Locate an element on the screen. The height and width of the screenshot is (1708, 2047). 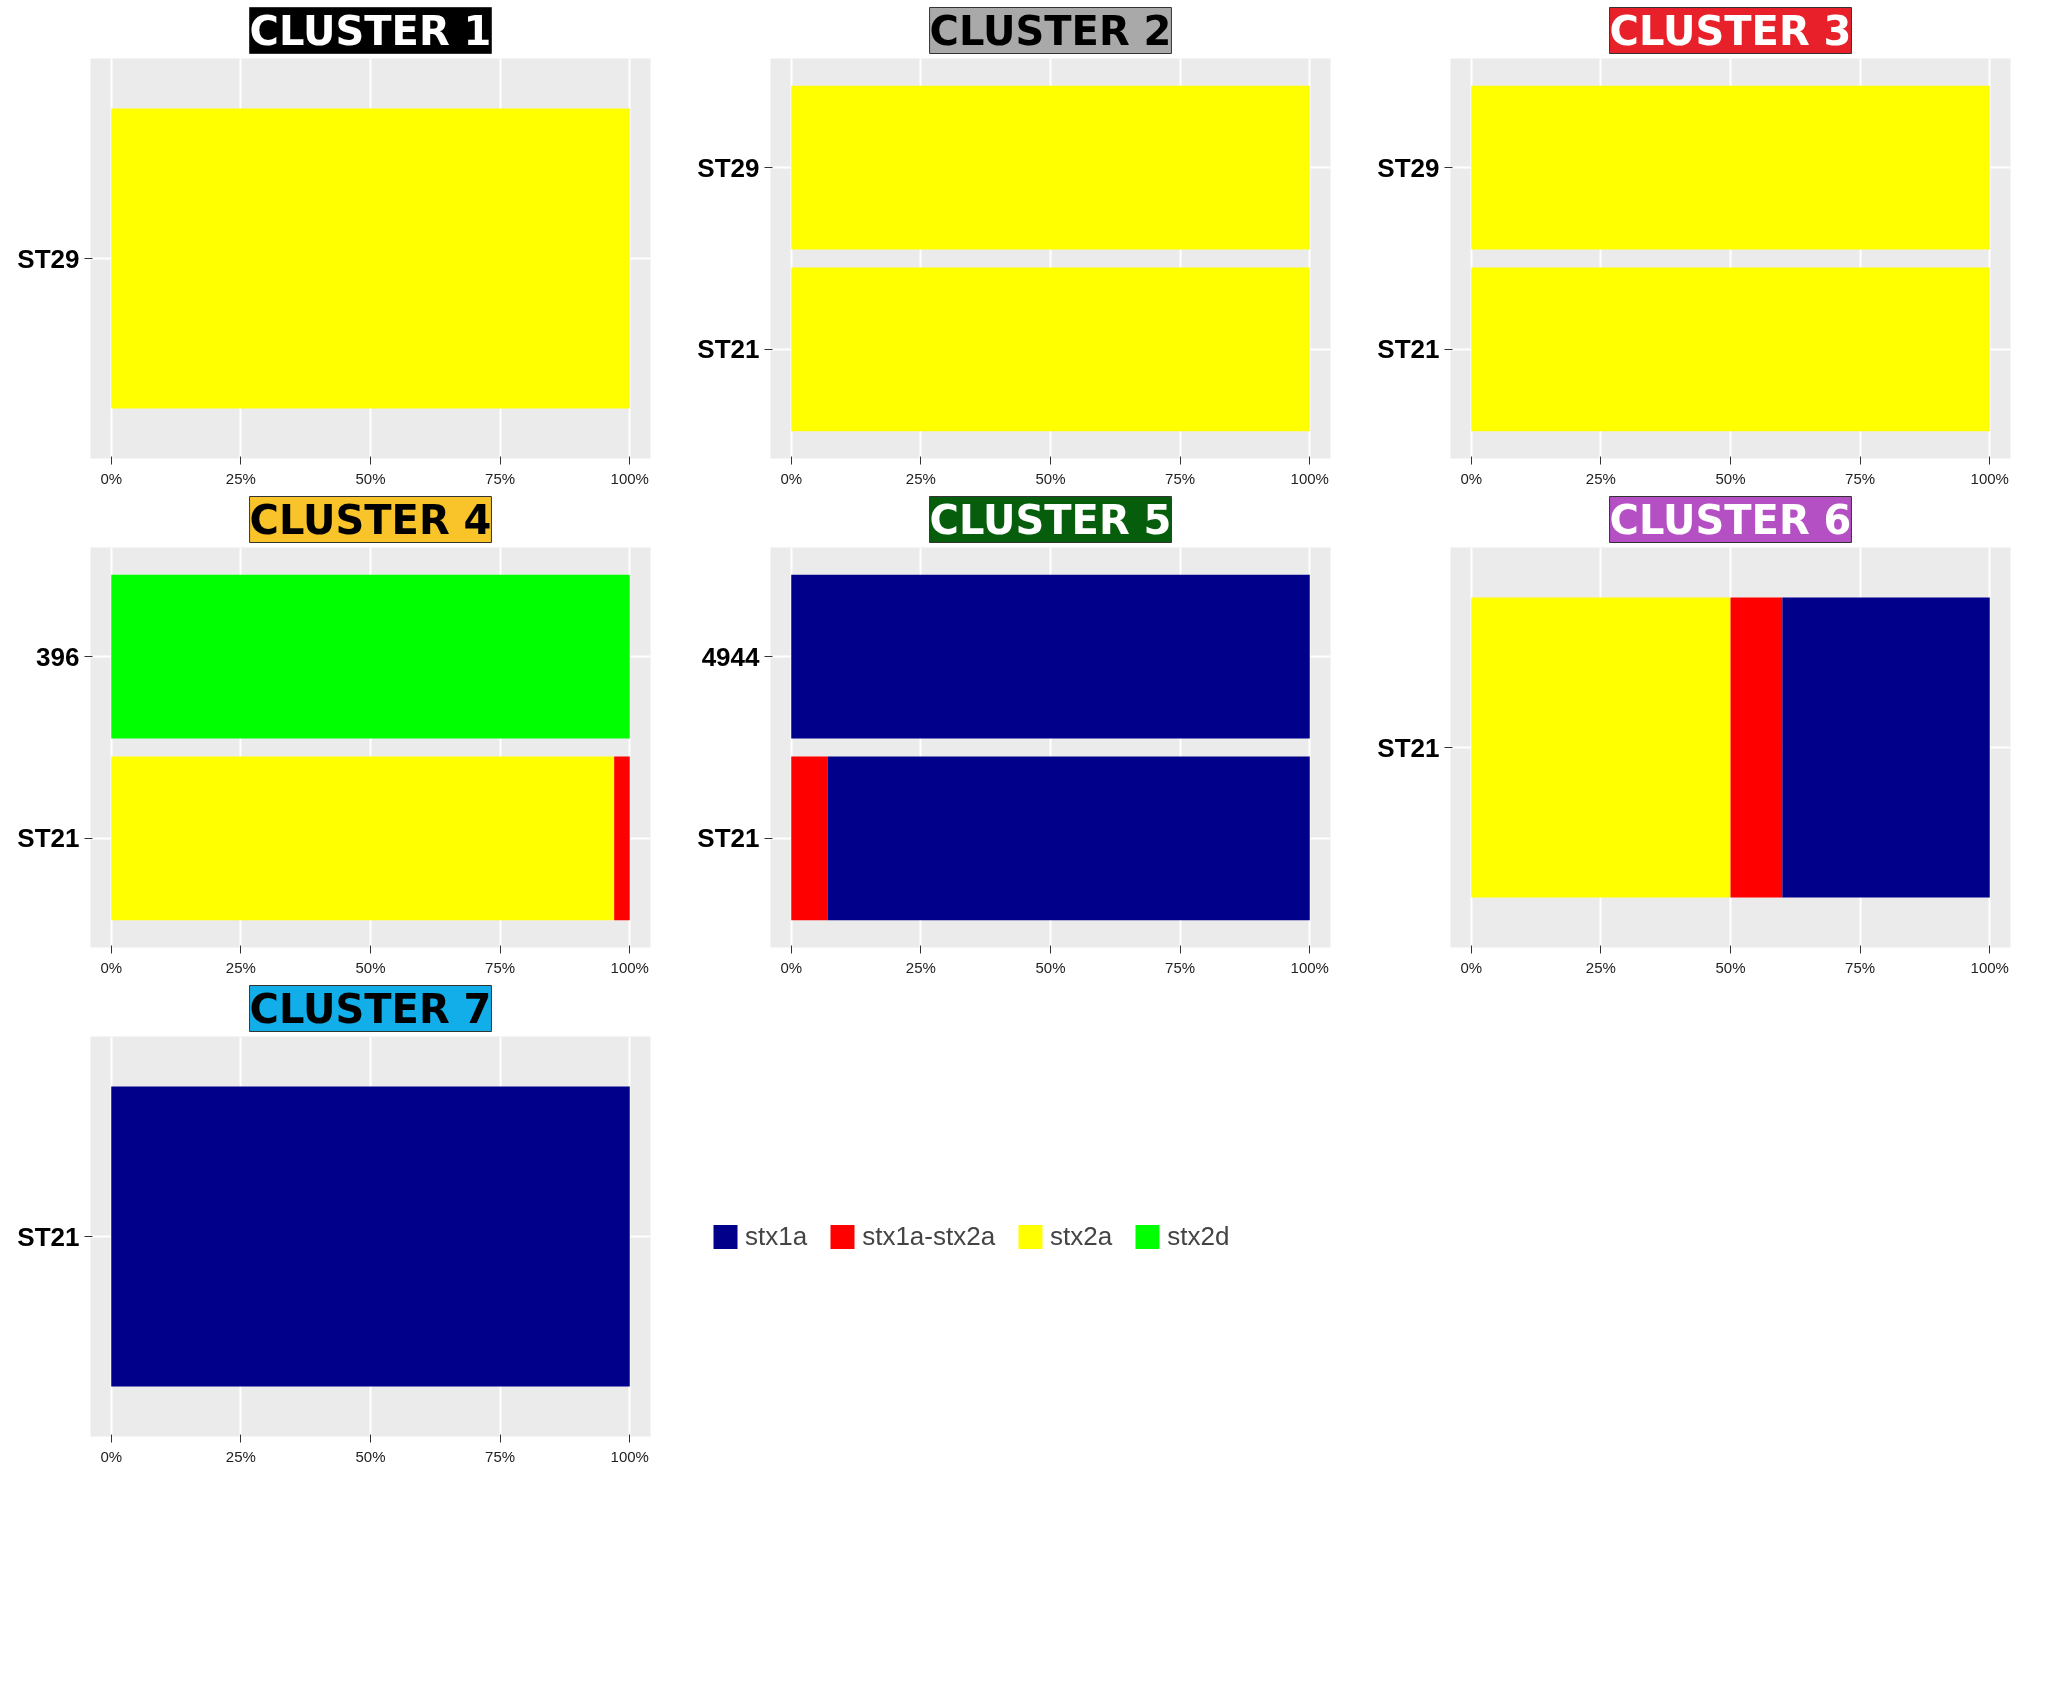
y-tick-label: 396 is located at coordinates (58, 656).